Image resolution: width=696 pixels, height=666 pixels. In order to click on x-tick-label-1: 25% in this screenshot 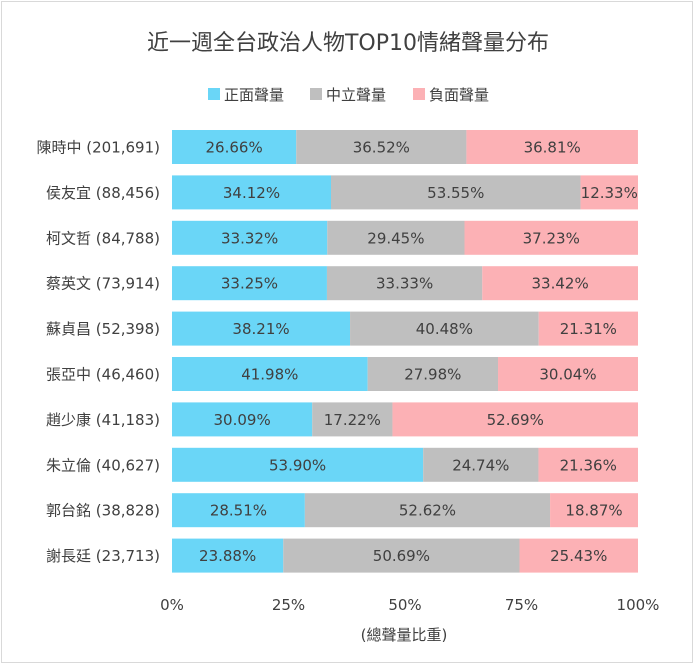, I will do `click(288, 605)`.